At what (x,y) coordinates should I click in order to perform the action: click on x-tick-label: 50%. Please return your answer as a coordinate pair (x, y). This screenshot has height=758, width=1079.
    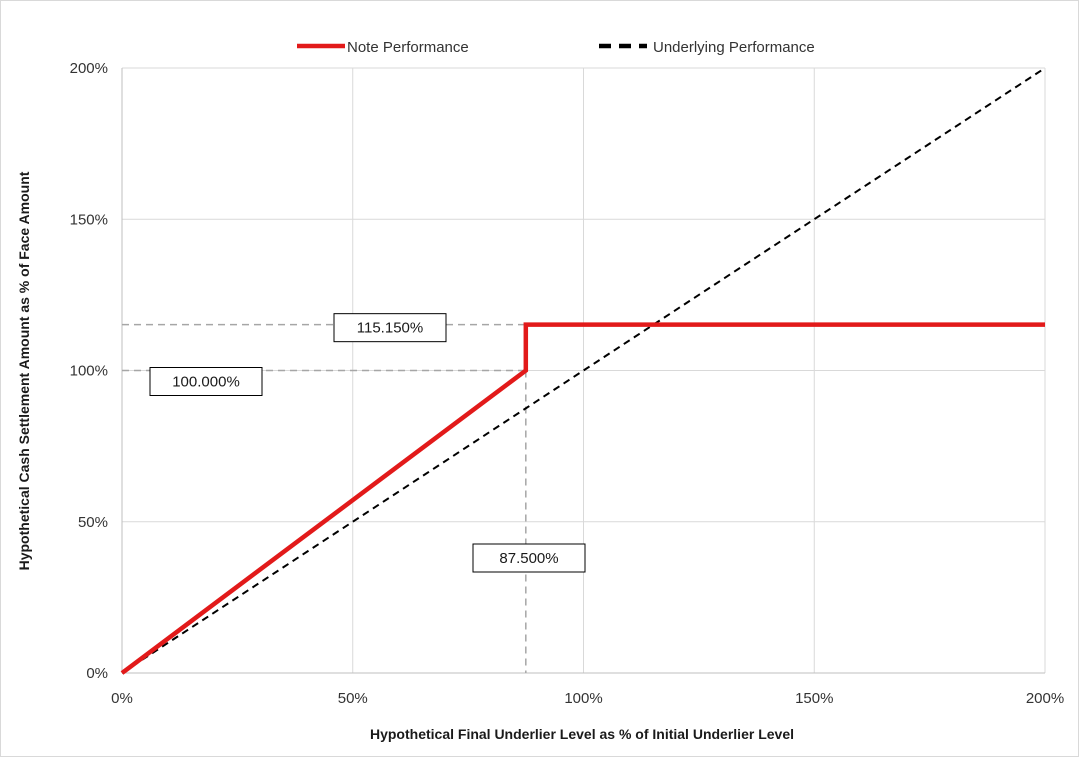
    Looking at the image, I should click on (353, 698).